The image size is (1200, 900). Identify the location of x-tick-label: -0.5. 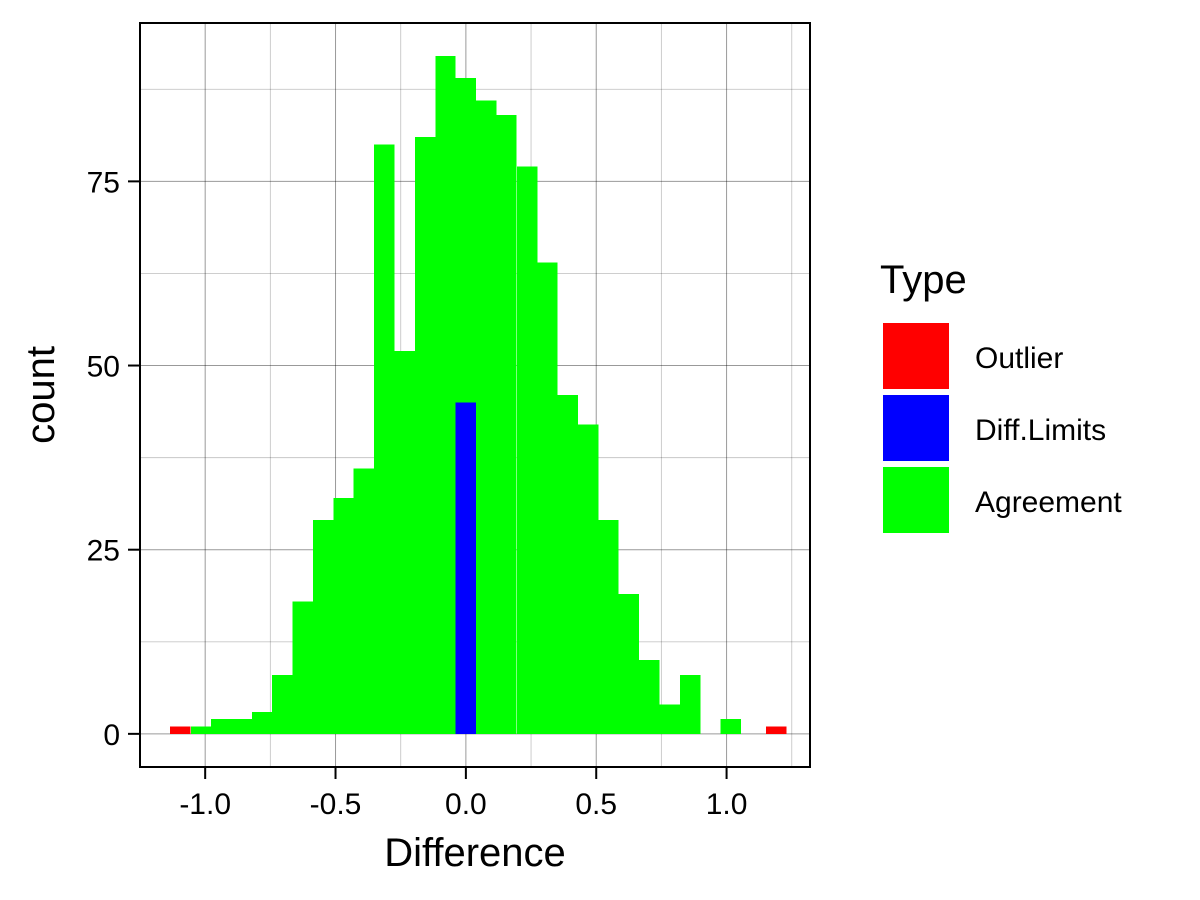
(336, 804).